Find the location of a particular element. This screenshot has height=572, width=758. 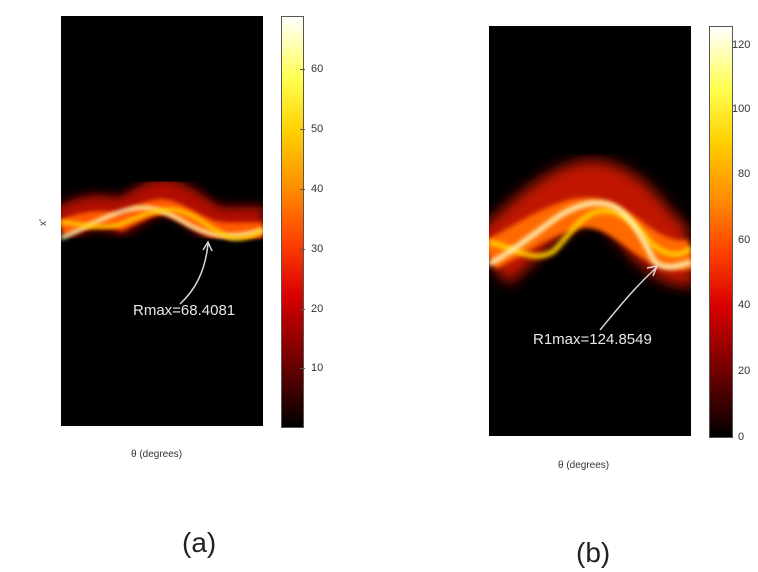

colorbar-b is located at coordinates (721, 232).